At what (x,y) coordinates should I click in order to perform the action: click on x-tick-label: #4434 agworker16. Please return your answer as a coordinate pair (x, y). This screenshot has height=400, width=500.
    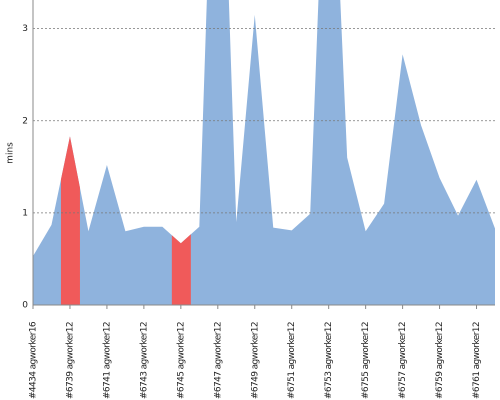
    Looking at the image, I should click on (34, 360).